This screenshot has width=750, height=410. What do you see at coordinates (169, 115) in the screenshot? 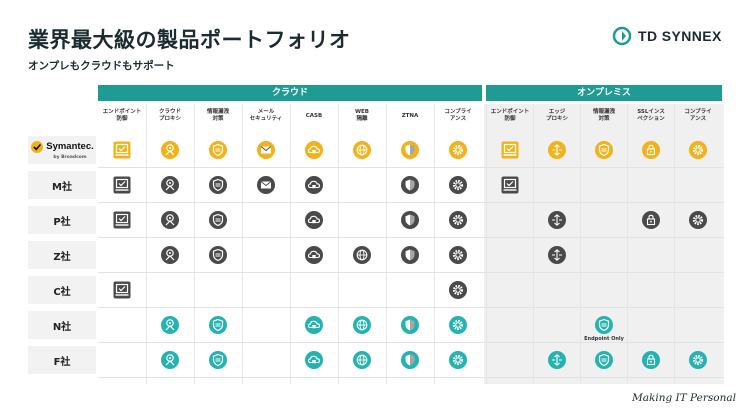
I see `column-header: クラウド プロキシ` at bounding box center [169, 115].